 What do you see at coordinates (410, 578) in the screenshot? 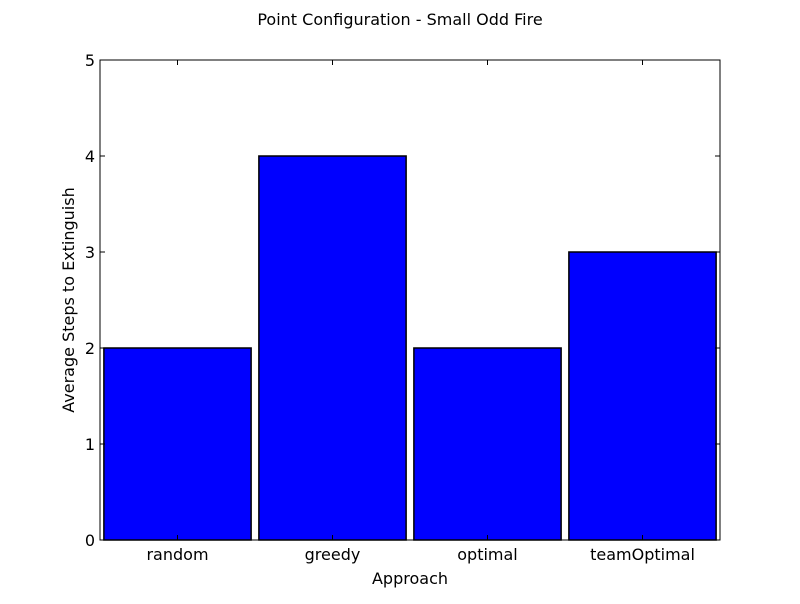
I see `x-axis-label: Approach` at bounding box center [410, 578].